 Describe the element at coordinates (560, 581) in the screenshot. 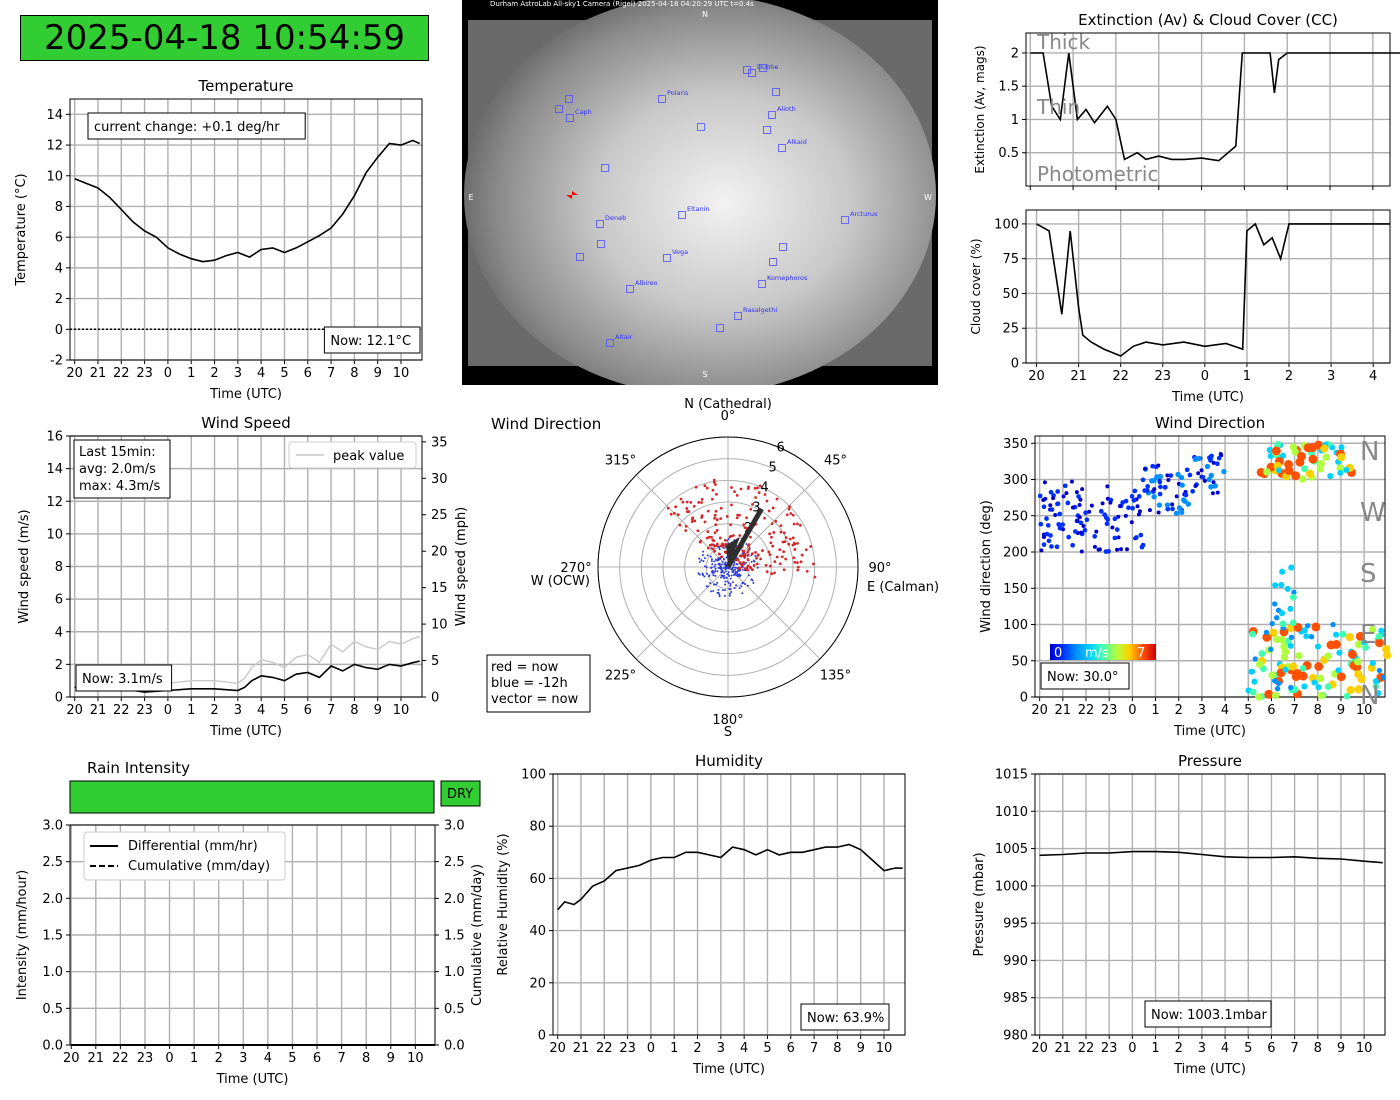

I see `west-label: W (OCW)` at that location.